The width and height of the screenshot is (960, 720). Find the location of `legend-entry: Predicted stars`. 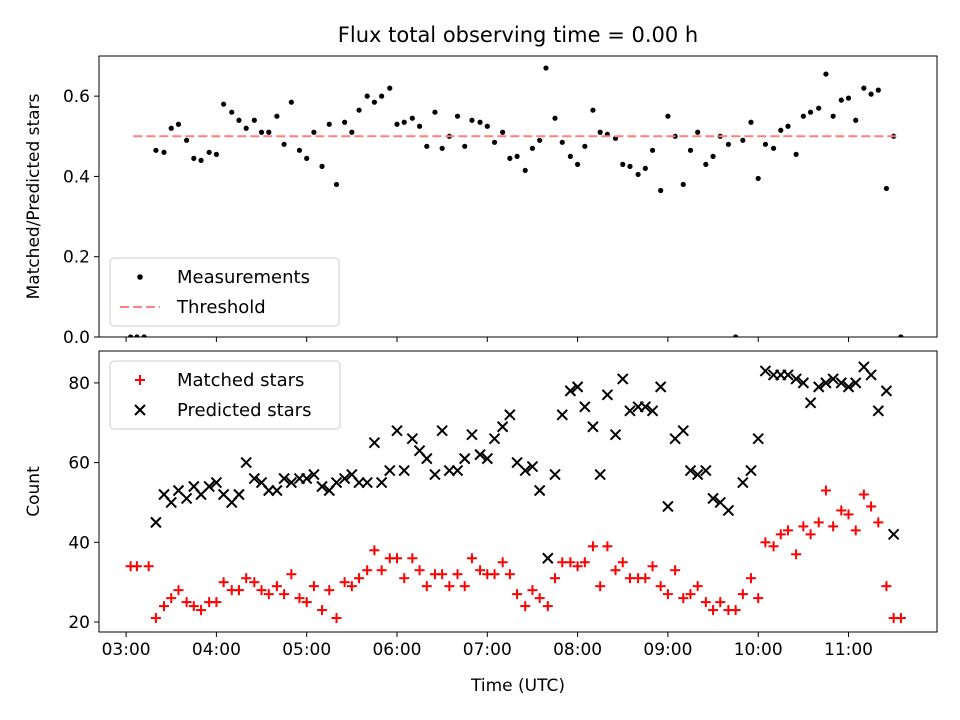

legend-entry: Predicted stars is located at coordinates (222, 410).